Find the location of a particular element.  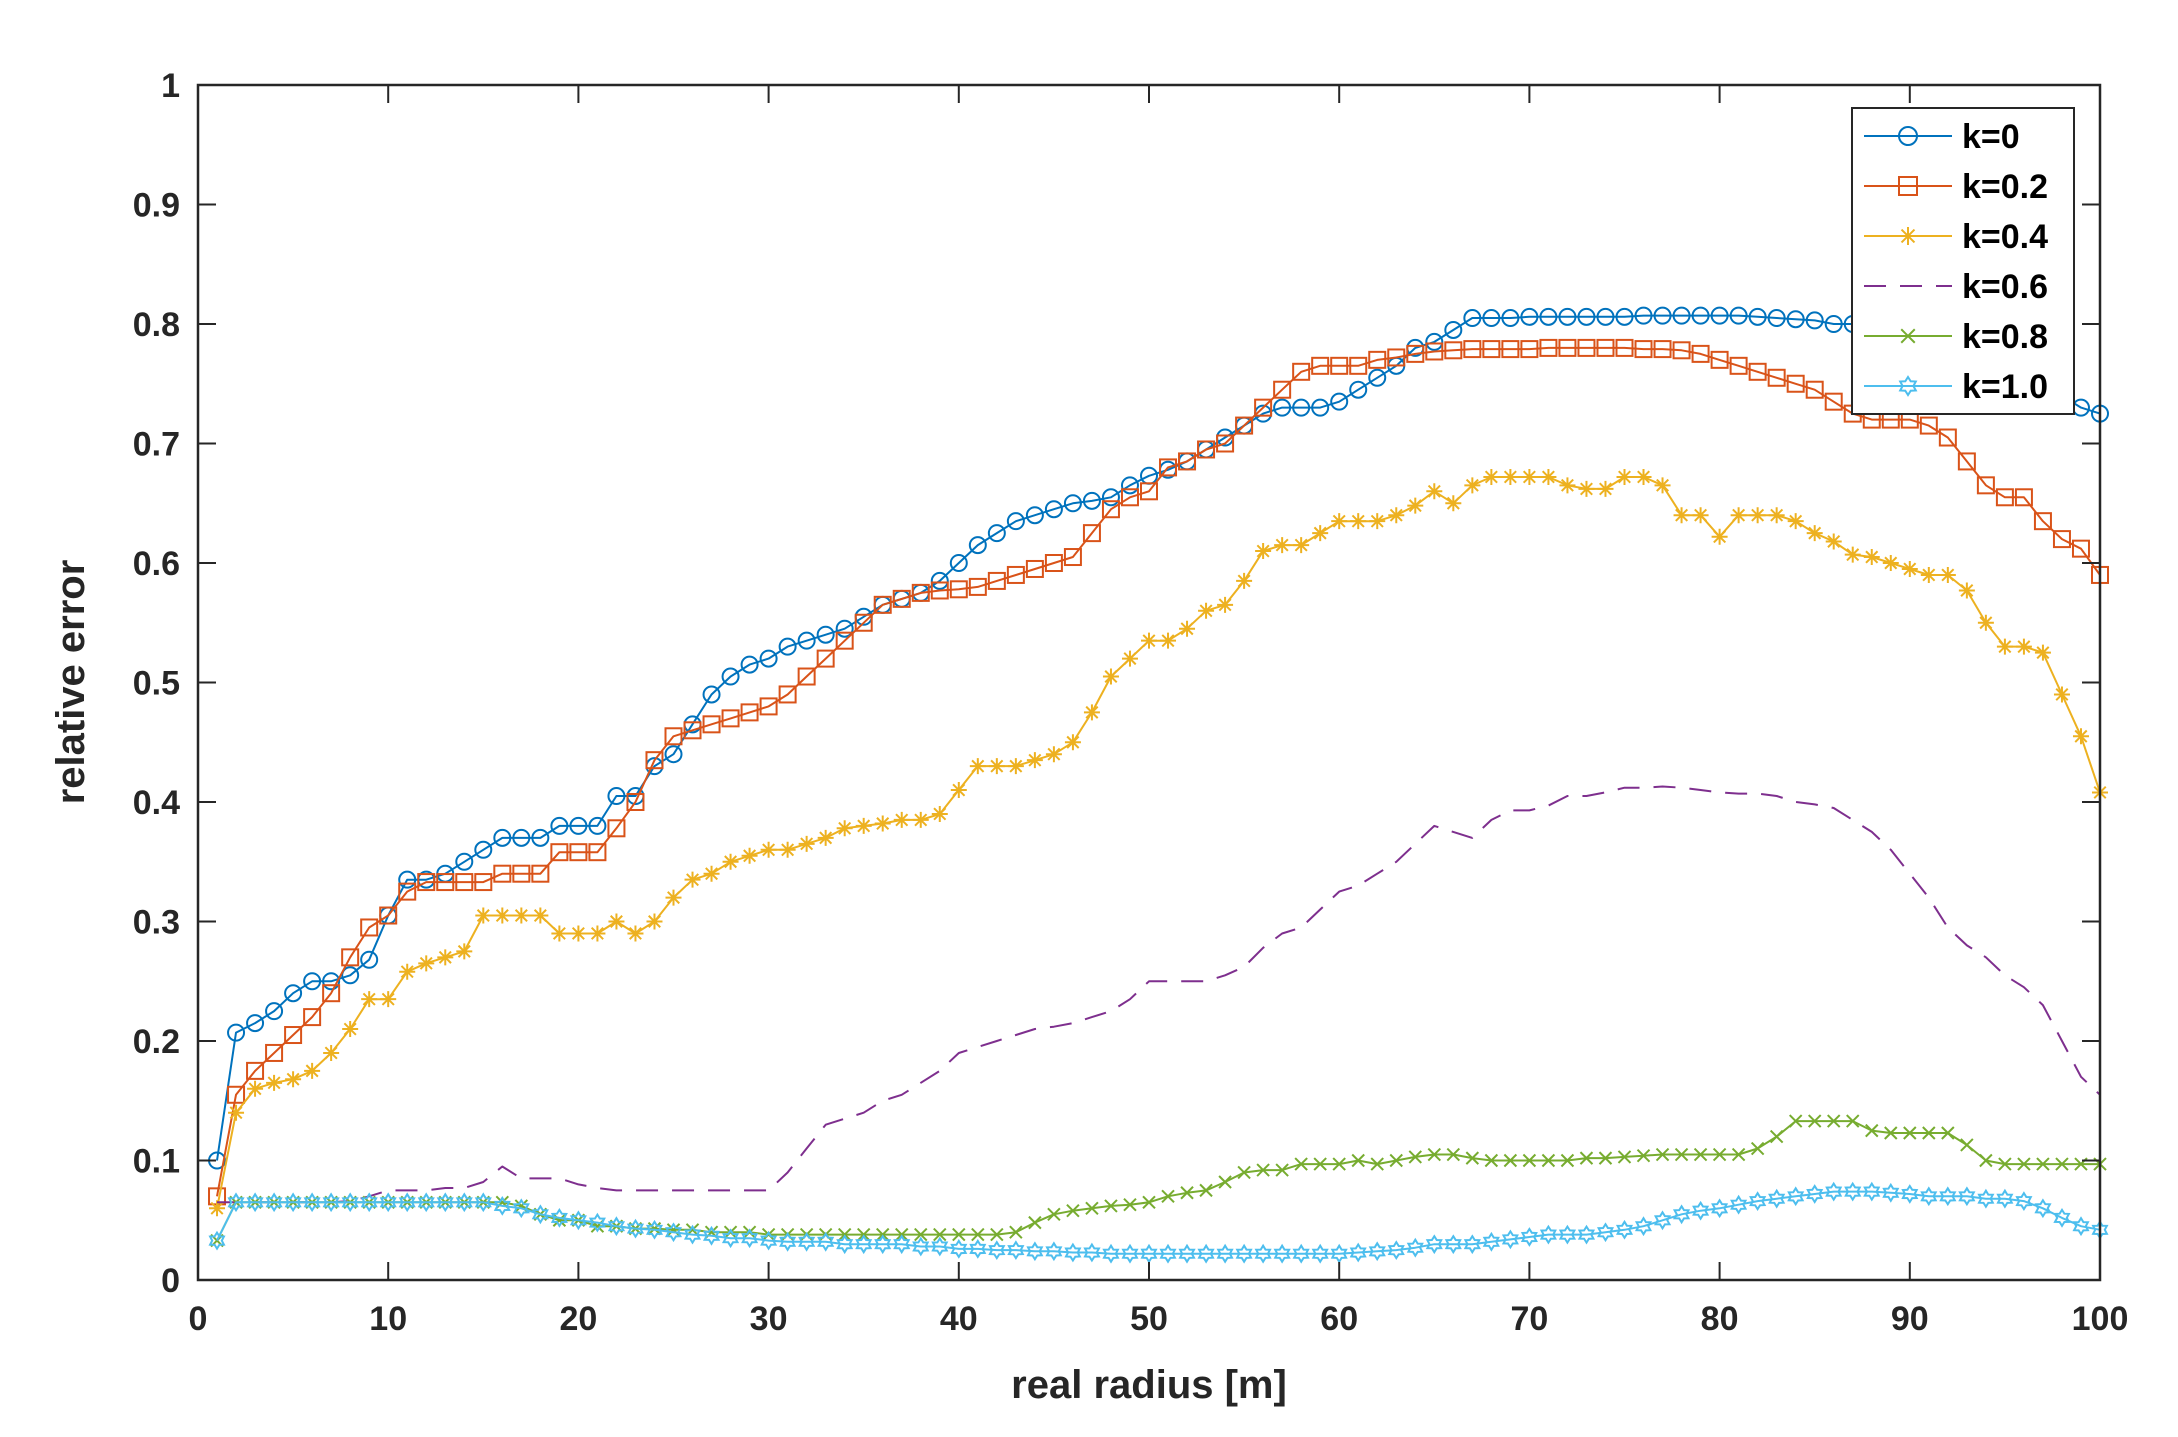

legend-item: k=0.8 is located at coordinates (1956, 337).